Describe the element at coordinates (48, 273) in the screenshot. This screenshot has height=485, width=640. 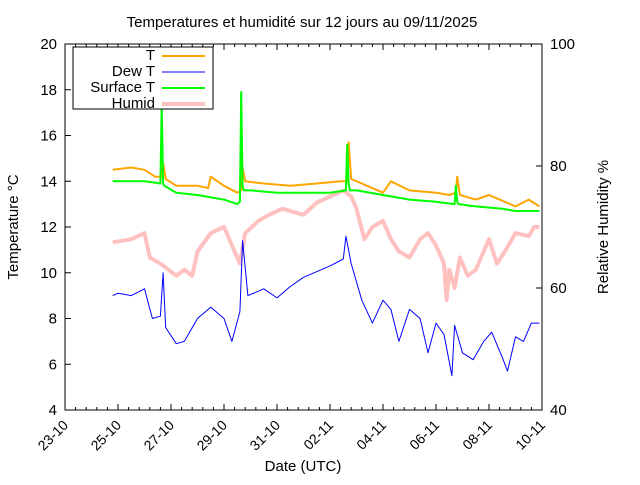
I see `y-tick-label: 10` at that location.